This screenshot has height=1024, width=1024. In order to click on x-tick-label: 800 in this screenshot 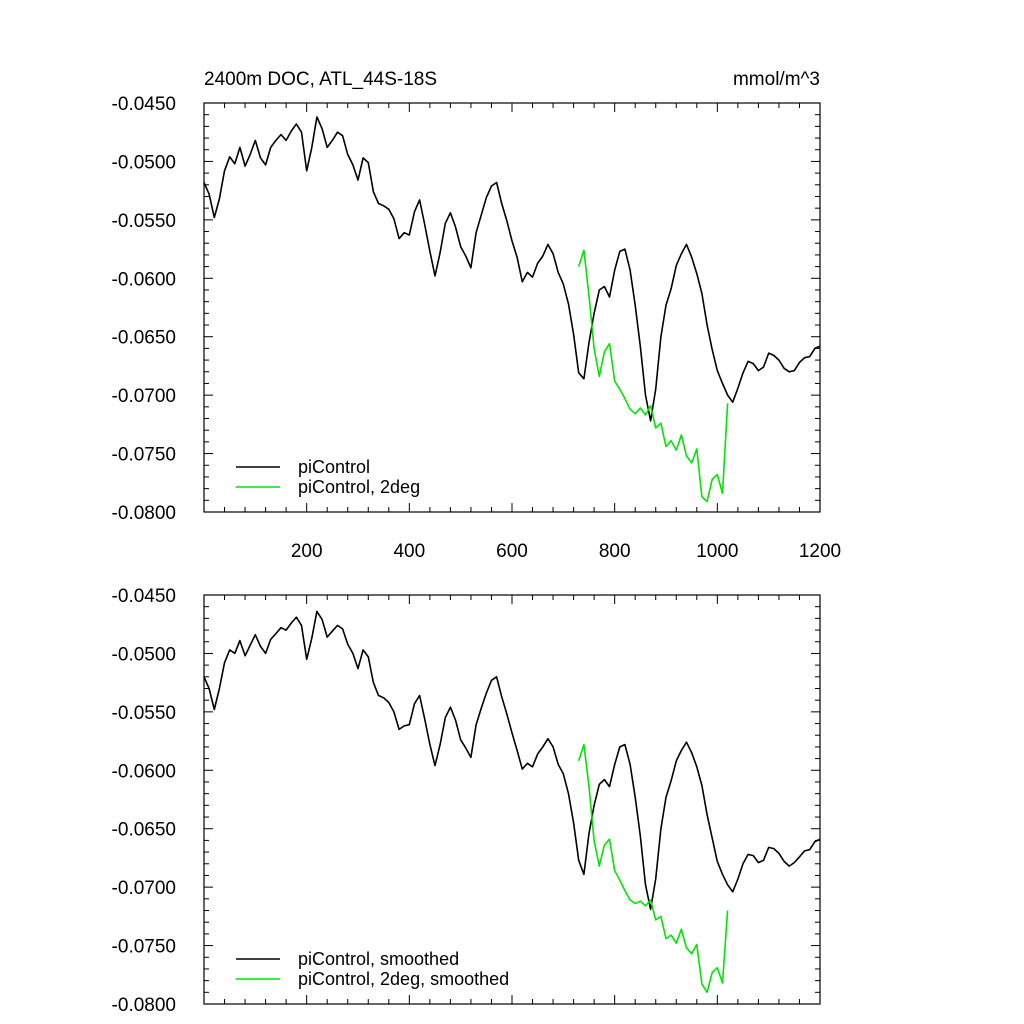, I will do `click(615, 551)`.